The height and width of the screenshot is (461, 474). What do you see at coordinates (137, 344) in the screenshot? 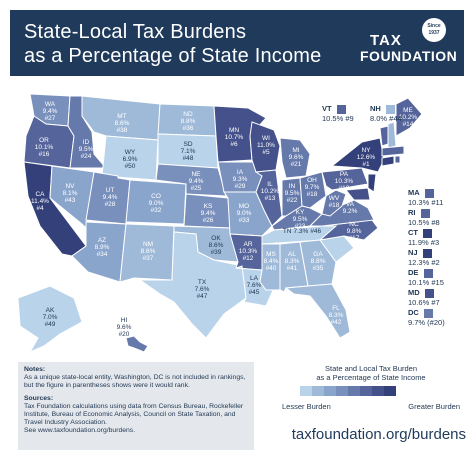
I see `state-hi` at bounding box center [137, 344].